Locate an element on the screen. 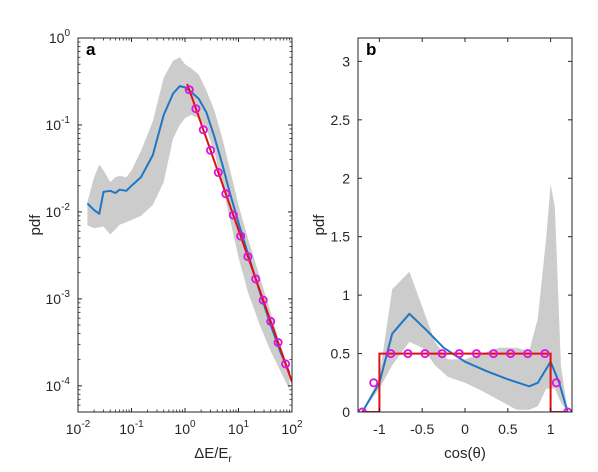 Image resolution: width=598 pixels, height=472 pixels. panel-a-y-axis-label: pdf is located at coordinates (35, 225).